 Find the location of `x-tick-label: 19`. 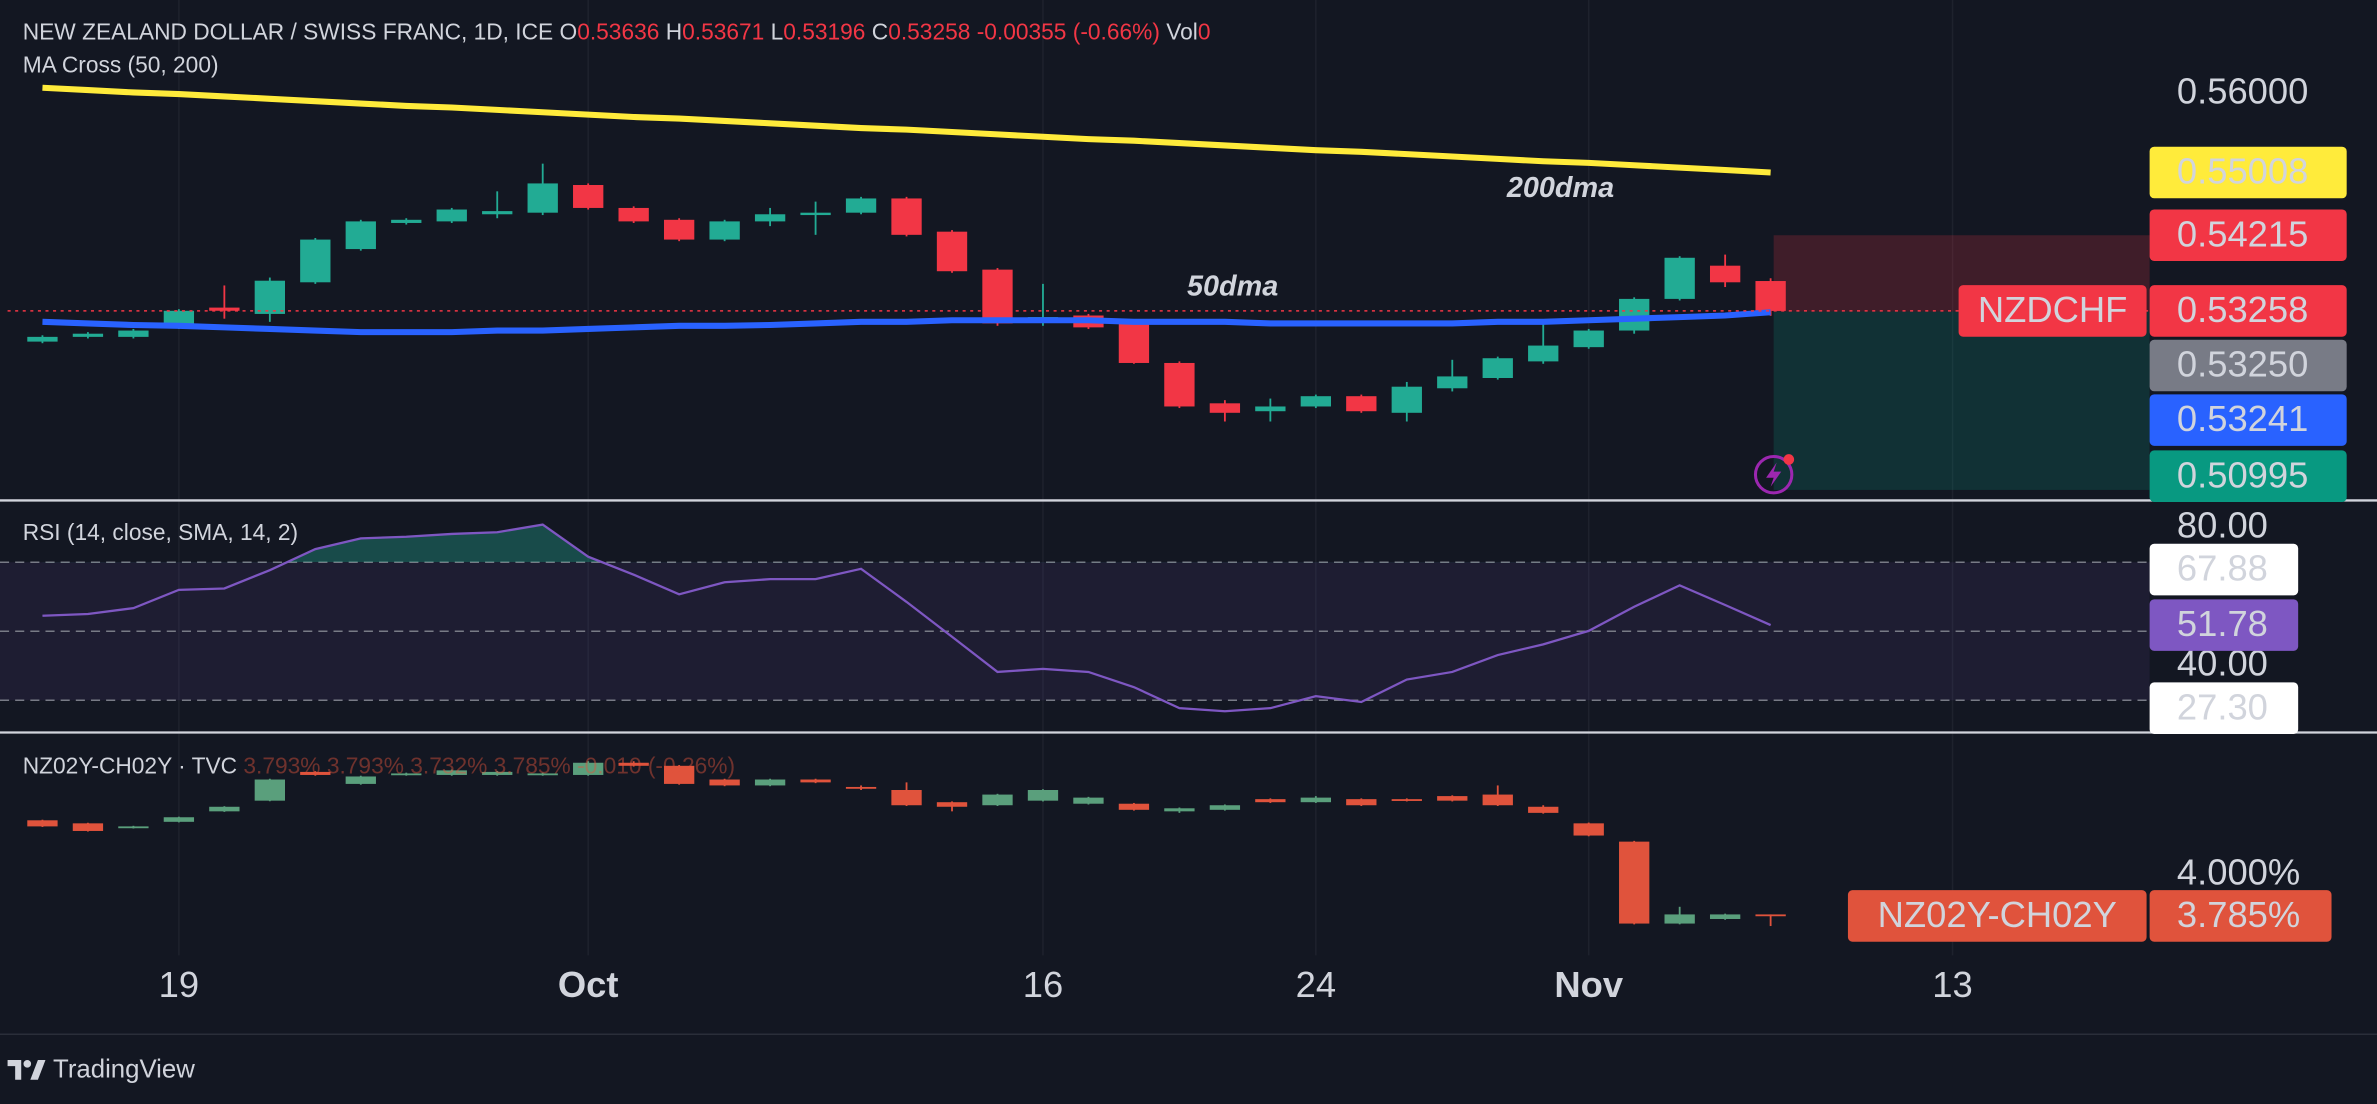

x-tick-label: 19 is located at coordinates (179, 984).